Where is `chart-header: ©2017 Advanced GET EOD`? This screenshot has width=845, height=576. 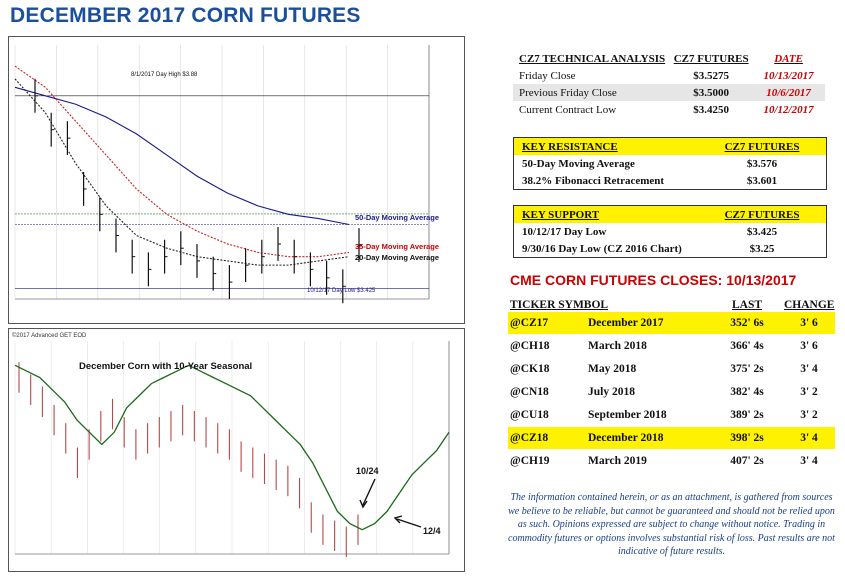 chart-header: ©2017 Advanced GET EOD is located at coordinates (49, 335).